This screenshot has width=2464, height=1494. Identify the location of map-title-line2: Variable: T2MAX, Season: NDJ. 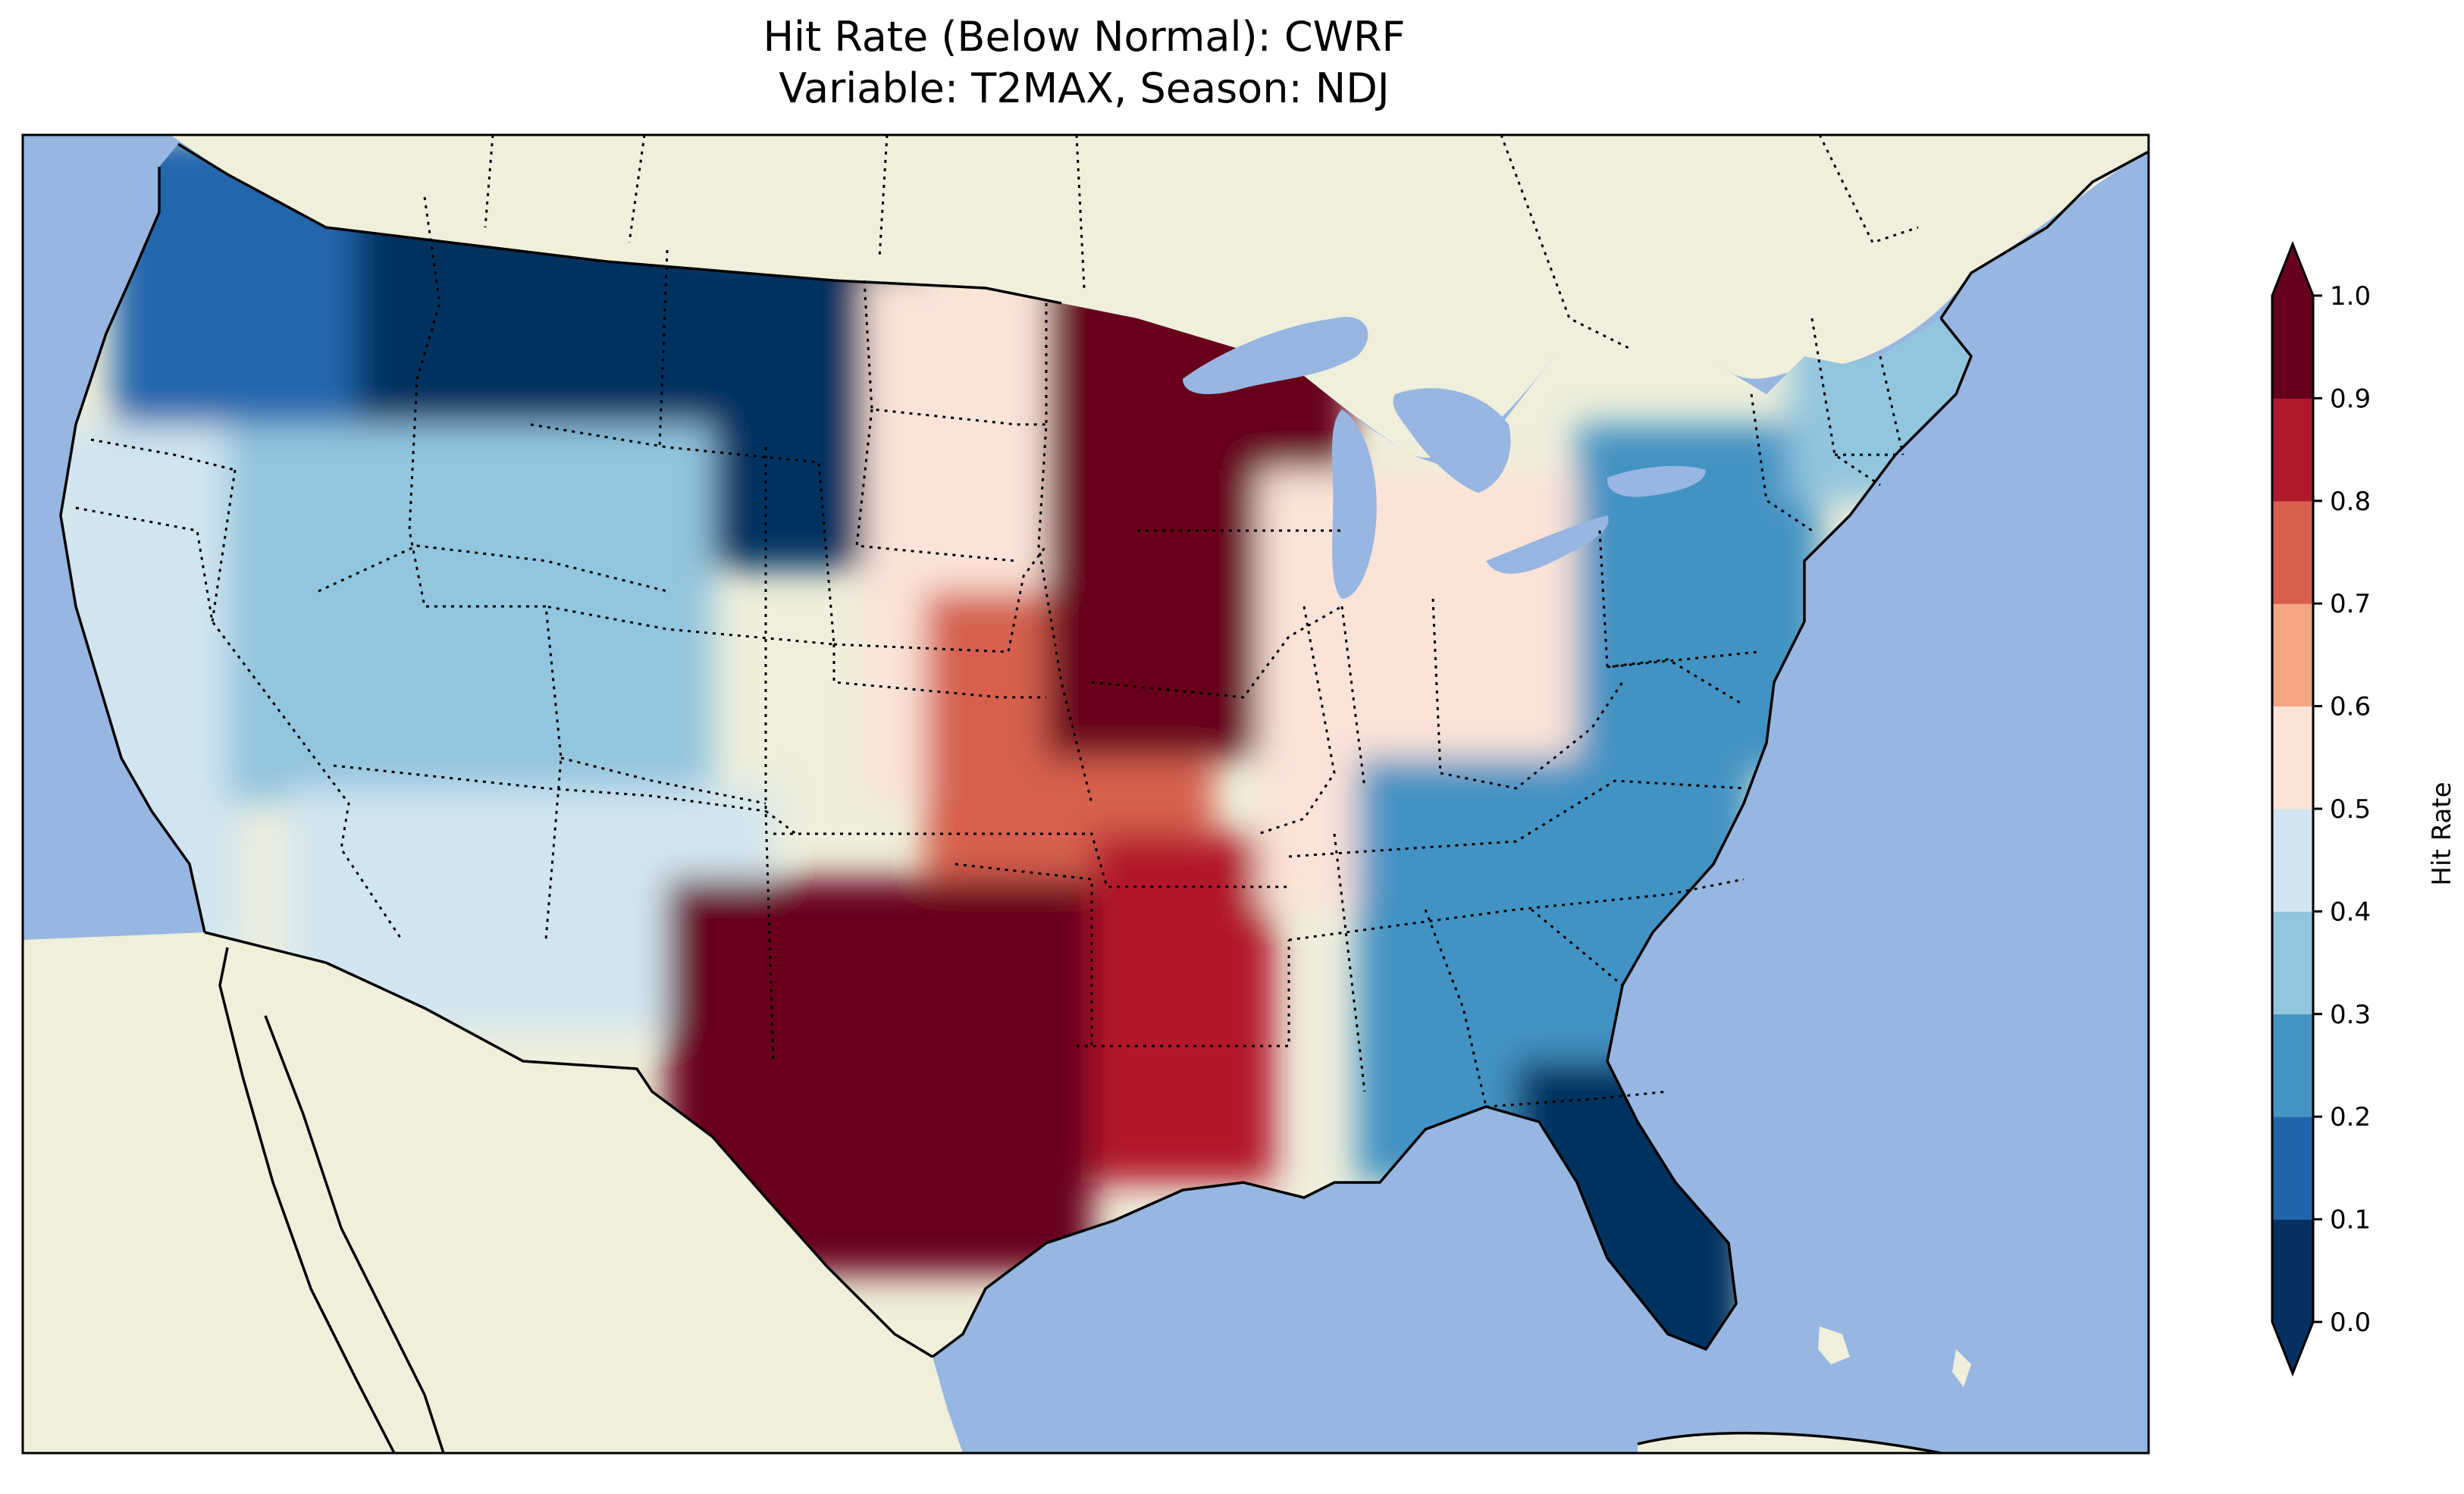
(1084, 88).